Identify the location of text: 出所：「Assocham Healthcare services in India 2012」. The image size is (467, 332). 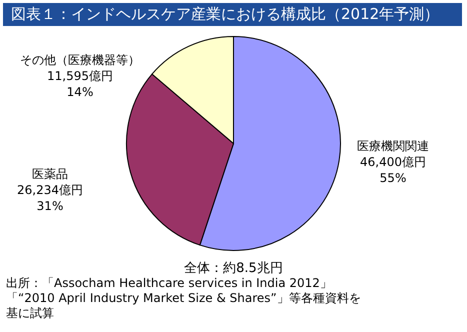
(169, 283).